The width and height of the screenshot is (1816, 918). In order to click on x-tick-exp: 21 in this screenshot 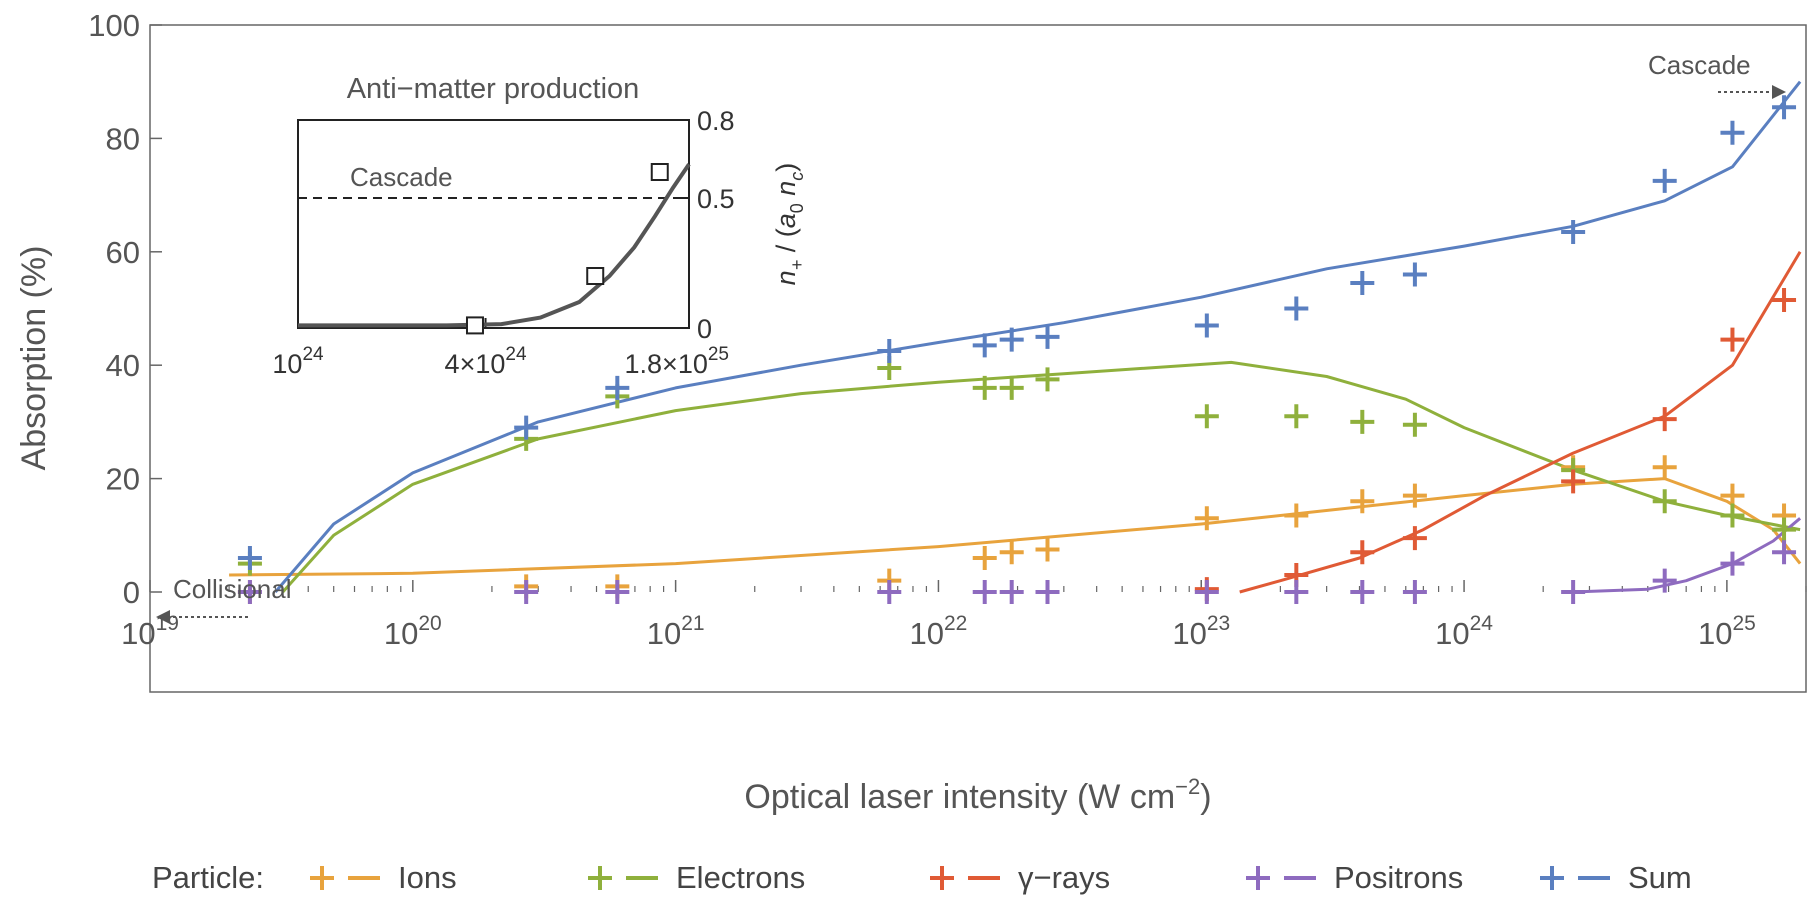, I will do `click(692, 623)`.